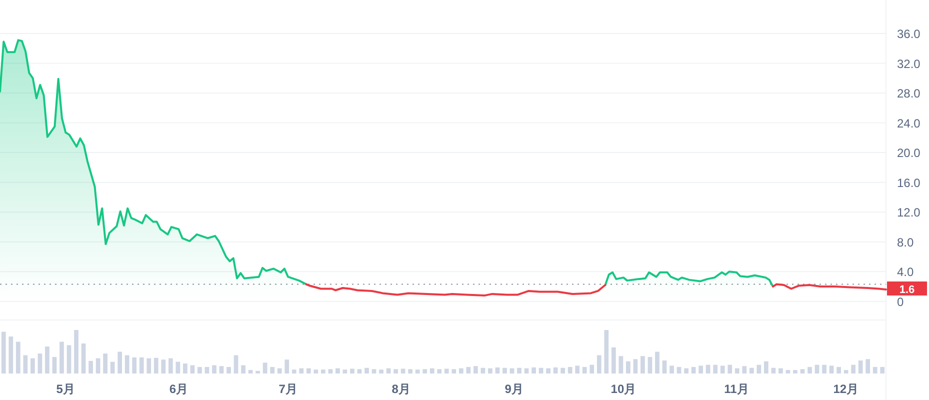 The image size is (929, 400). What do you see at coordinates (909, 213) in the screenshot?
I see `y-tick-label: 12.0` at bounding box center [909, 213].